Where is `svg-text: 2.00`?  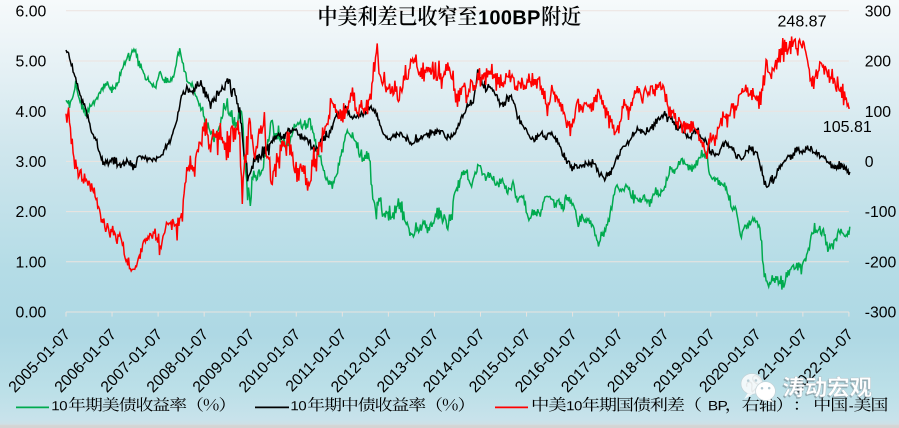
svg-text: 2.00 is located at coordinates (31, 212).